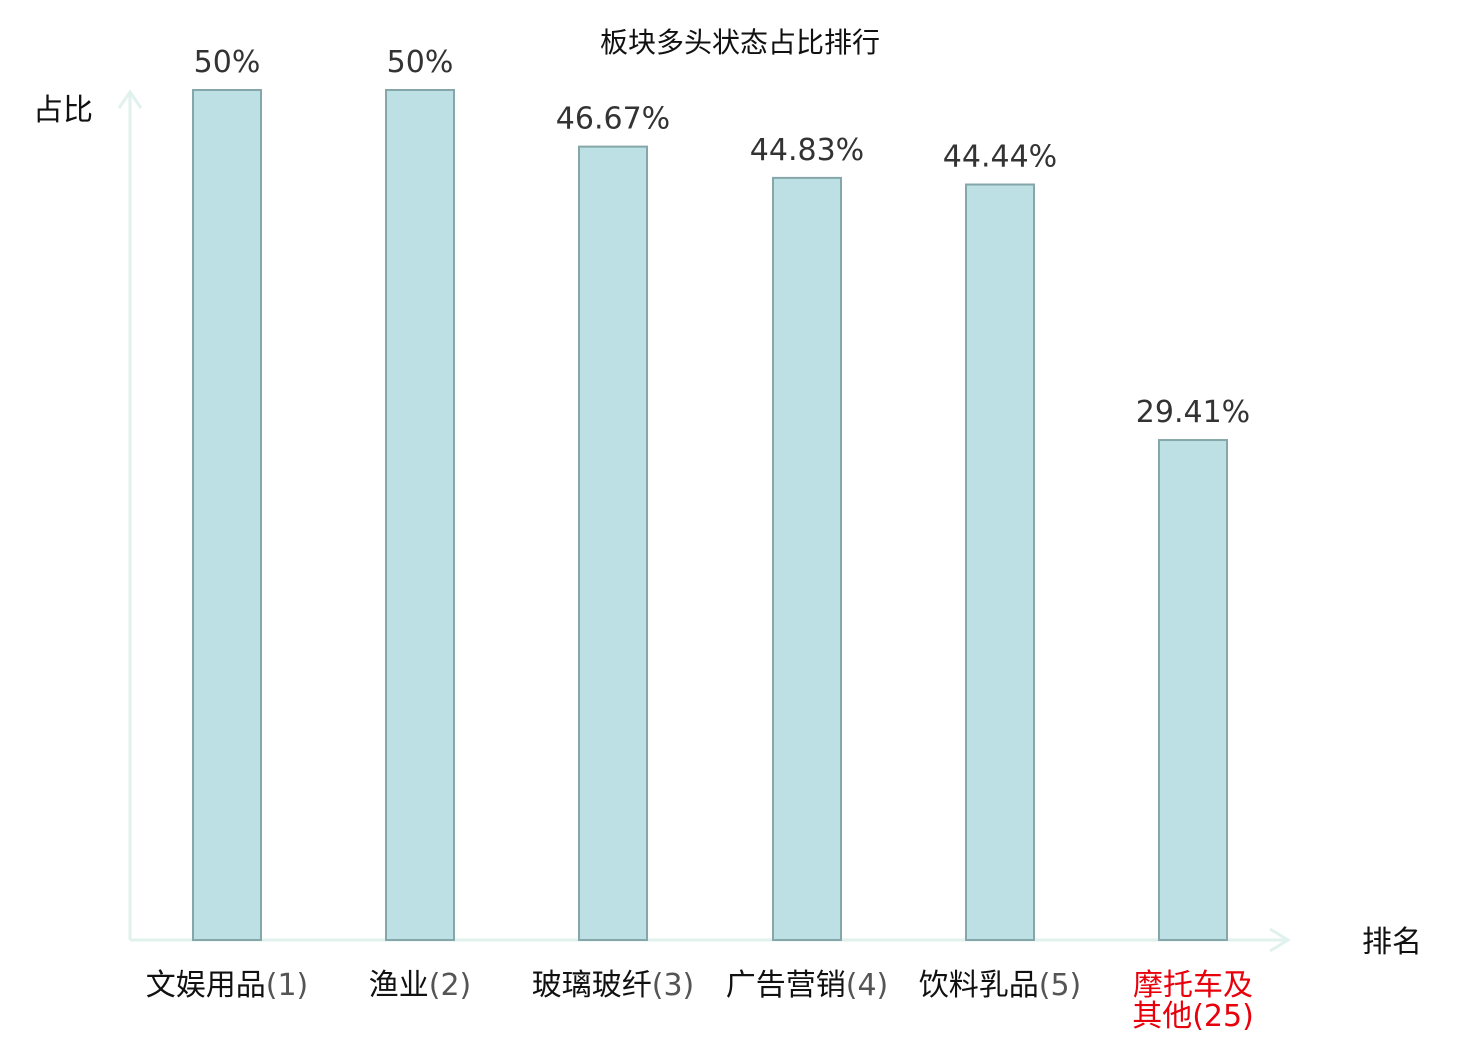 This screenshot has width=1480, height=1040. I want to click on value-label-5: 44.44%, so click(1000, 157).